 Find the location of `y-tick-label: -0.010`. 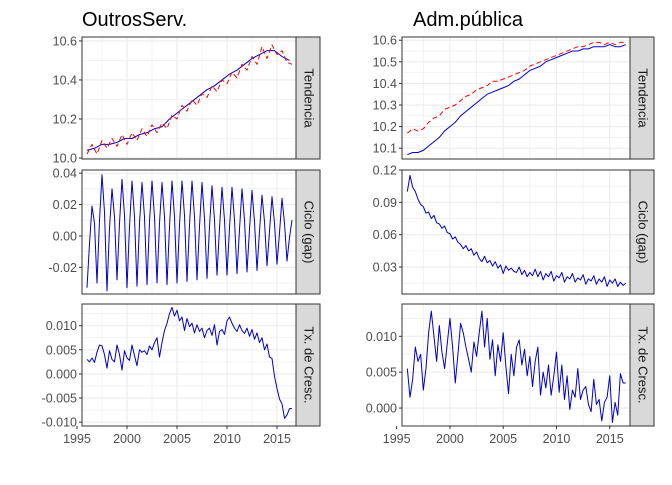

y-tick-label: -0.010 is located at coordinates (59, 423).